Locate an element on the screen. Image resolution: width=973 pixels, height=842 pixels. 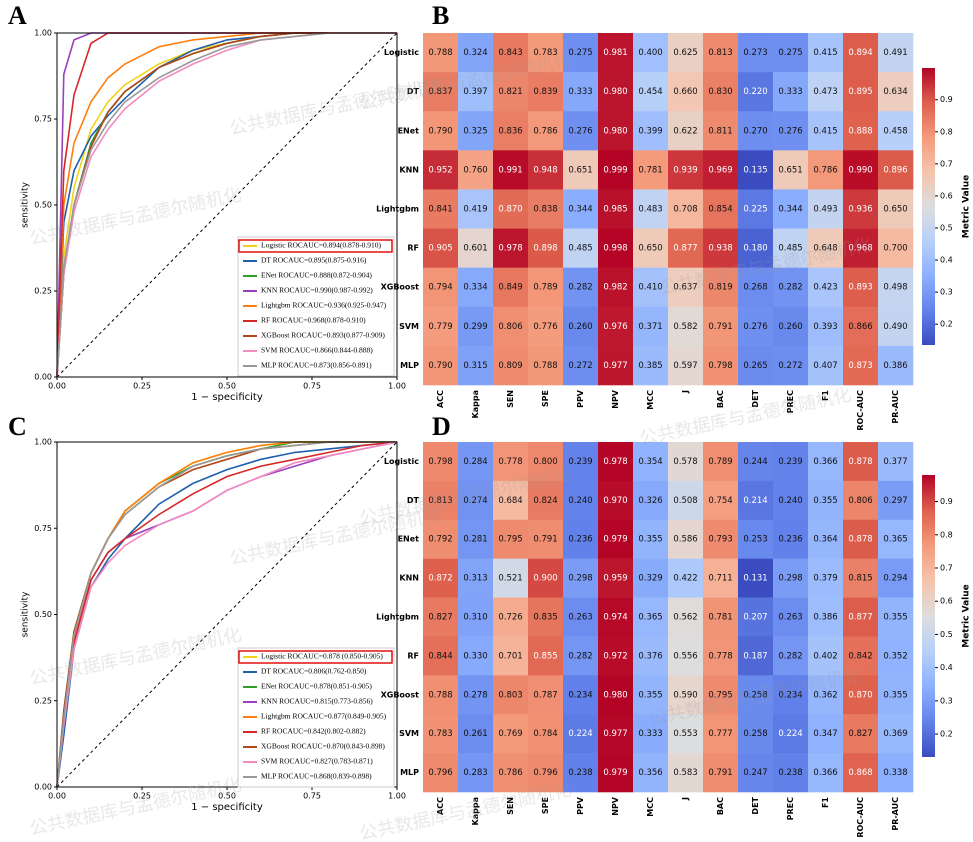
legend-label: RF ROCAUC=0.968(0.878-0.910) is located at coordinates (313, 320).